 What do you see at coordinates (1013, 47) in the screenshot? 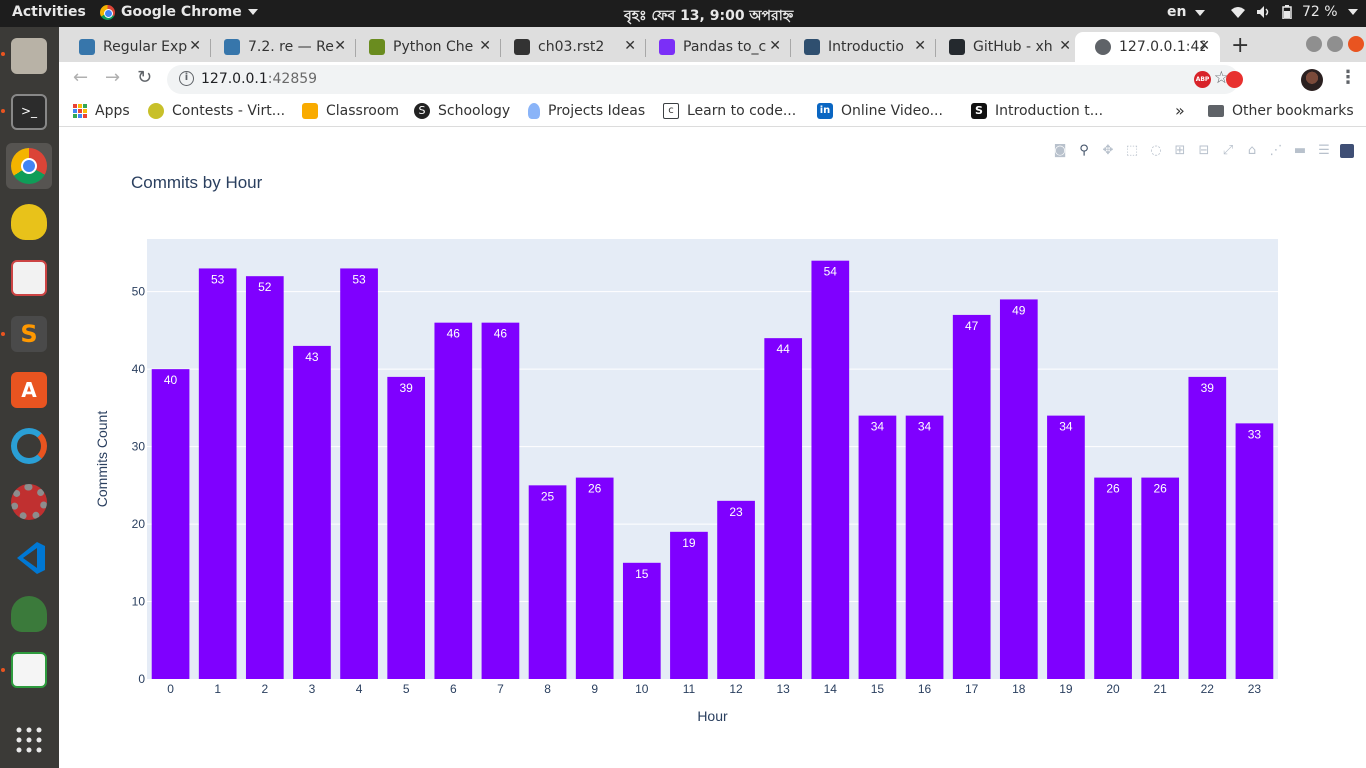
I see `tab-label: GitHub - xh` at bounding box center [1013, 47].